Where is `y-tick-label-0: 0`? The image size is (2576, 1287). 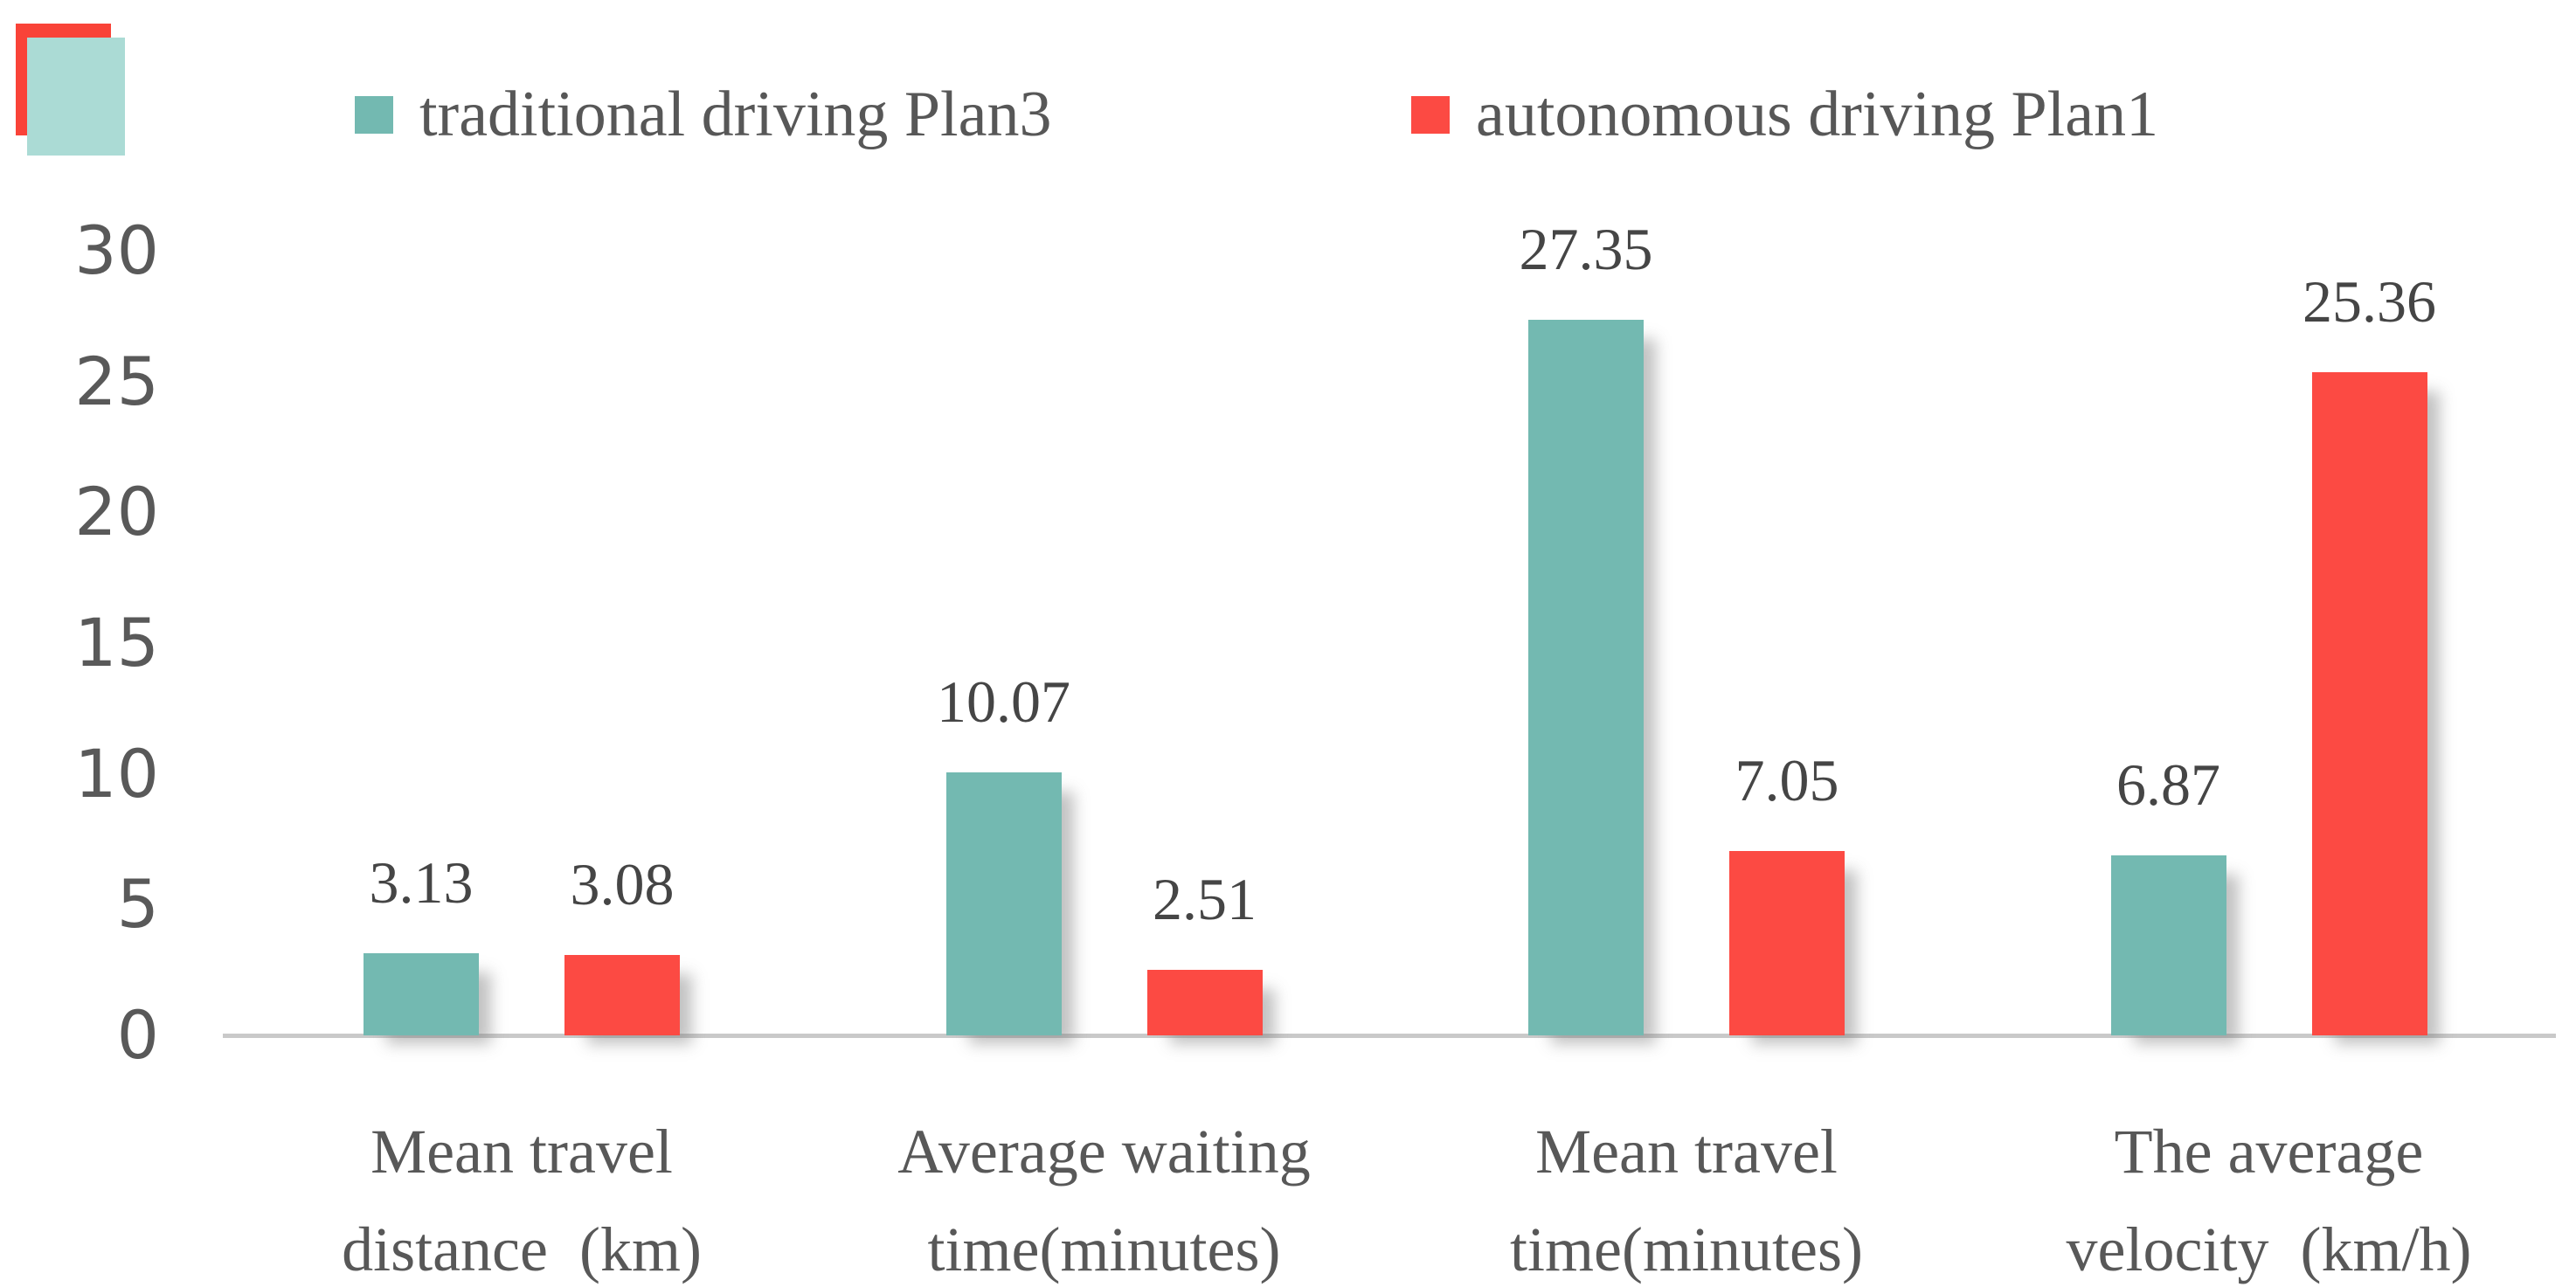 y-tick-label-0: 0 is located at coordinates (137, 1035).